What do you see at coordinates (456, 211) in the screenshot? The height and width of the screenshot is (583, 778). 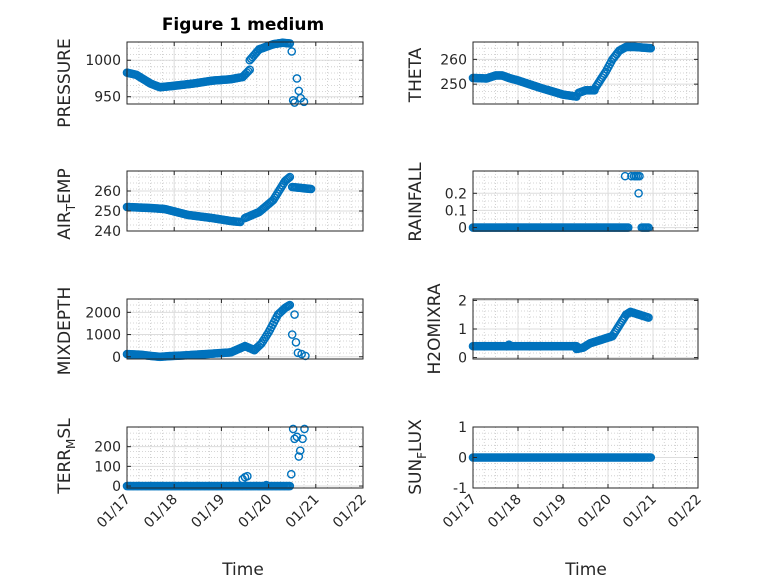 I see `y-tick-label: 0.1` at bounding box center [456, 211].